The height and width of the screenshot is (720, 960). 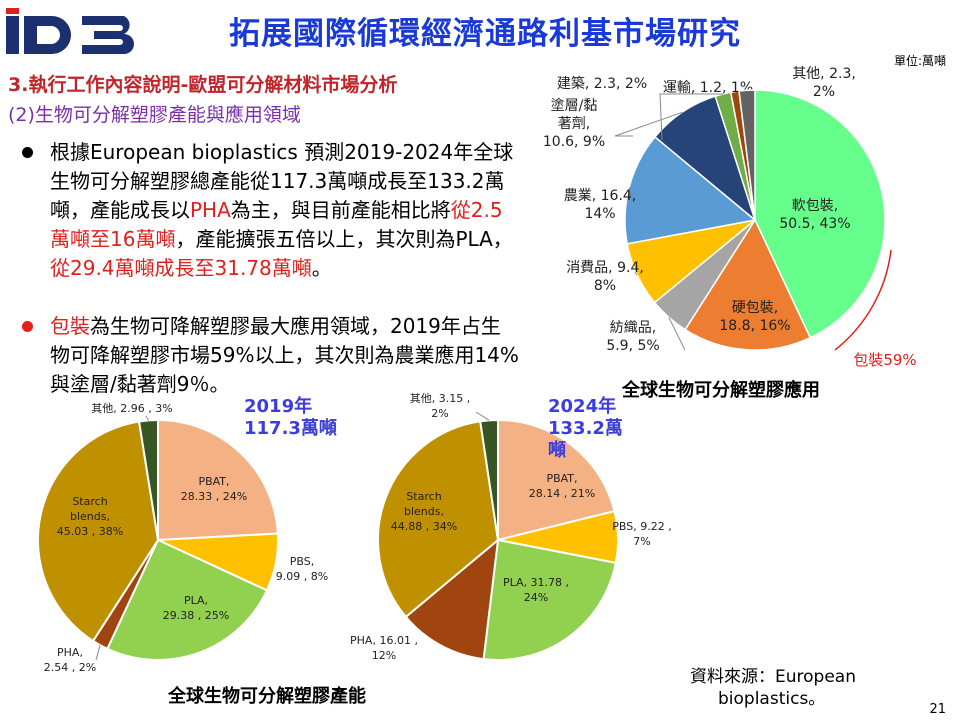 I want to click on year-2024-line: 2024年, so click(x=582, y=406).